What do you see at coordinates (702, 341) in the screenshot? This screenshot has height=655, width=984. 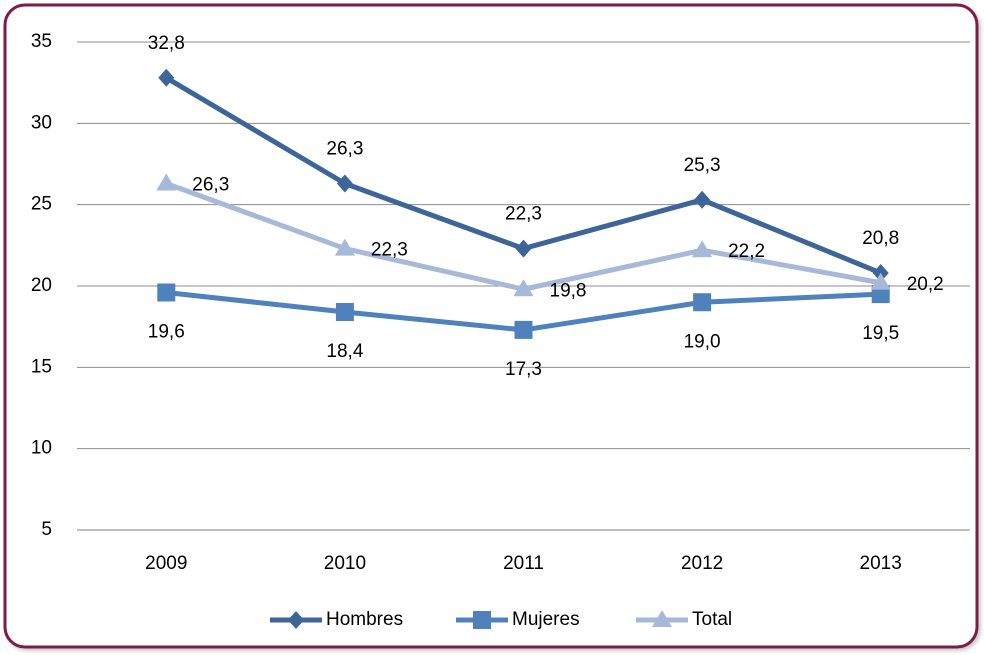 I see `data-label: 19,0` at bounding box center [702, 341].